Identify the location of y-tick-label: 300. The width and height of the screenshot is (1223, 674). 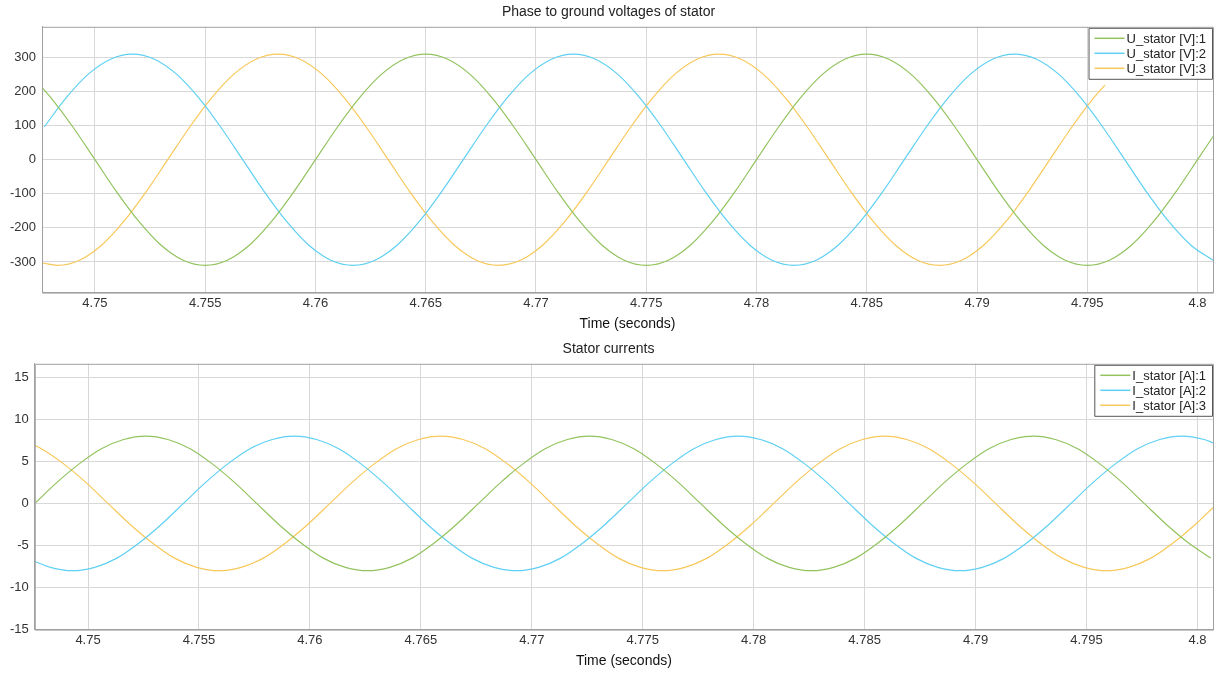
(25, 57).